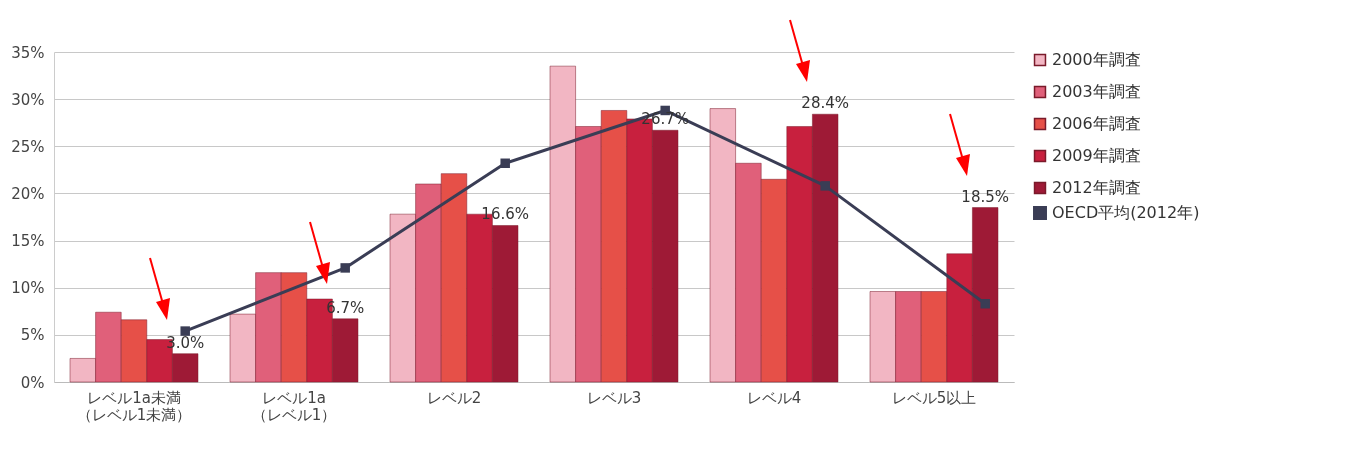  Describe the element at coordinates (32, 335) in the screenshot. I see `y-tick-label: 5%` at that location.